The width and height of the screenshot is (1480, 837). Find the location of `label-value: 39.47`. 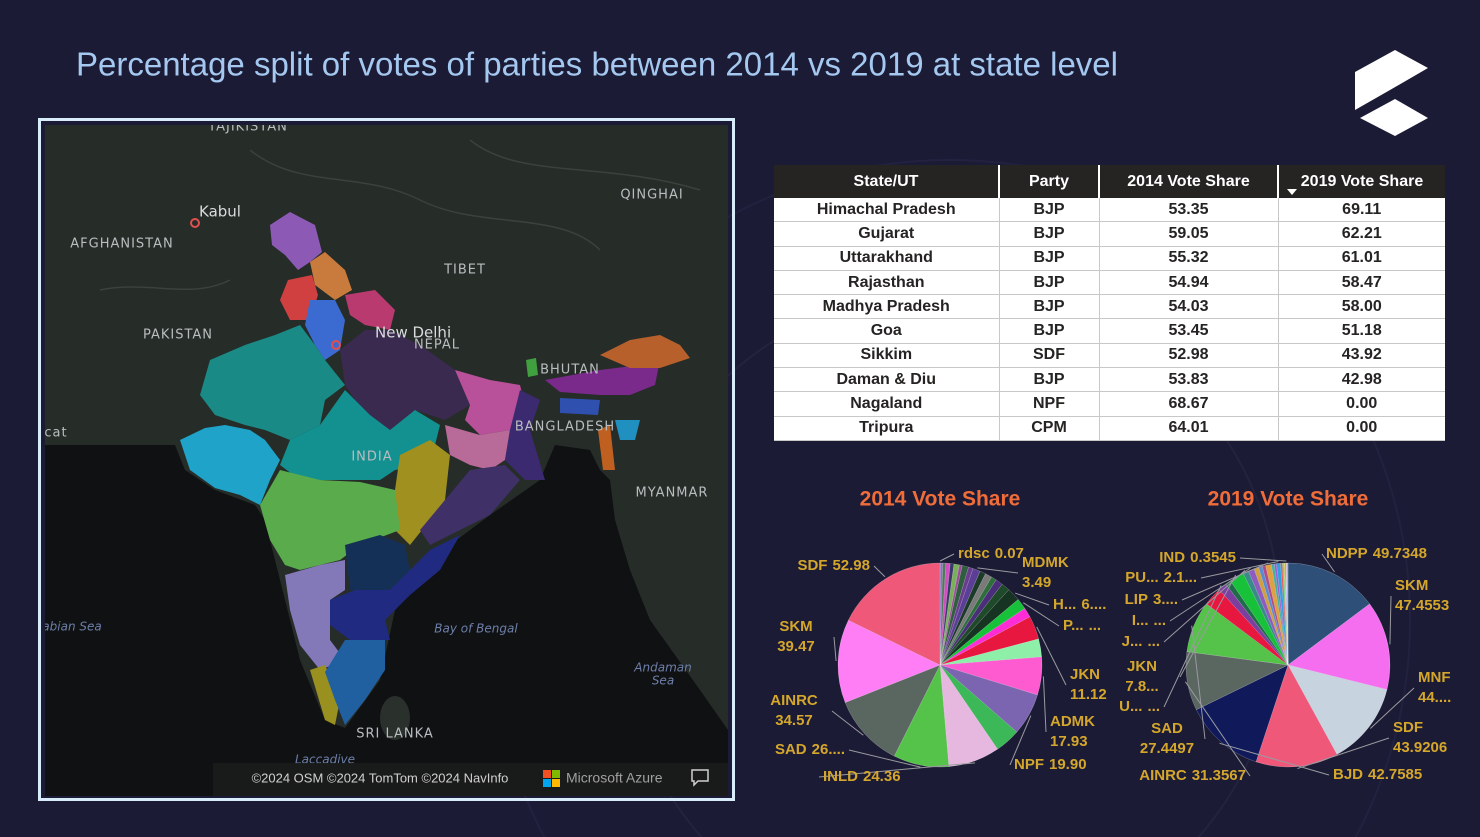

label-value: 39.47 is located at coordinates (796, 646).